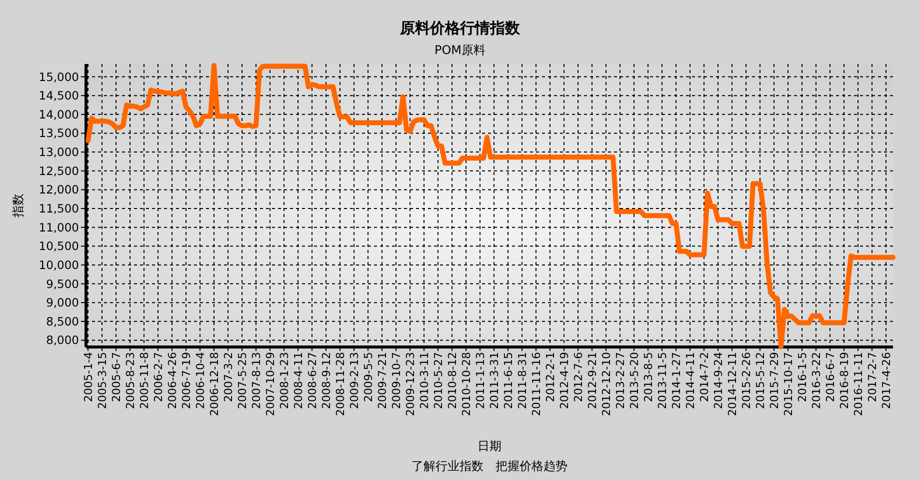  I want to click on x-tick-label: 2011-1-13, so click(480, 380).